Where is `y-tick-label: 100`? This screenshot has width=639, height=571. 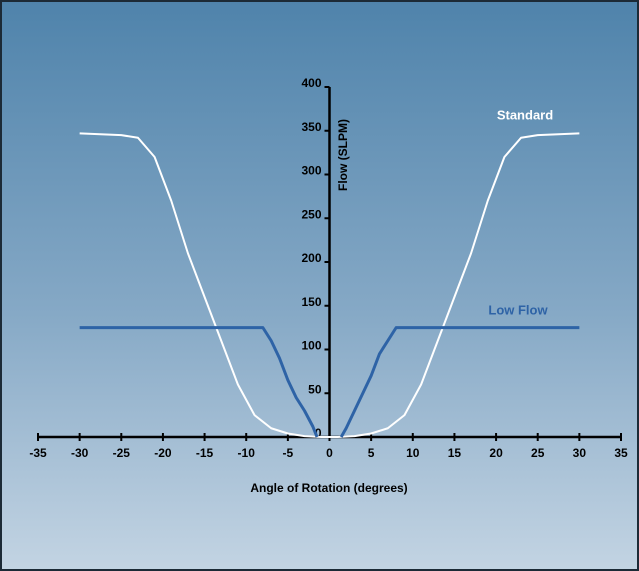 y-tick-label: 100 is located at coordinates (311, 346).